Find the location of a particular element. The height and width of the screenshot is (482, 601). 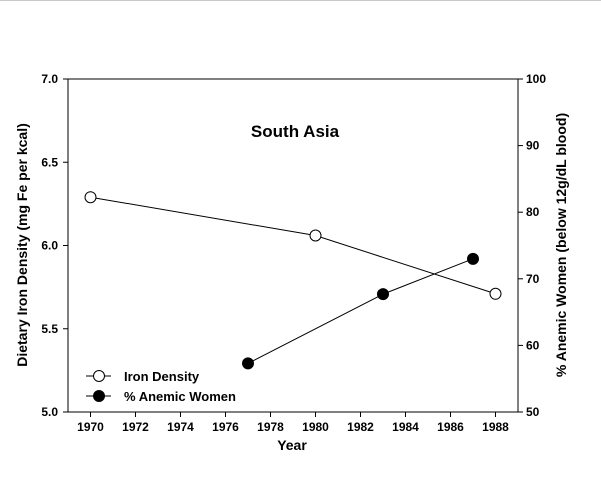

y-left-tick-label: 6.0 is located at coordinates (49, 246).